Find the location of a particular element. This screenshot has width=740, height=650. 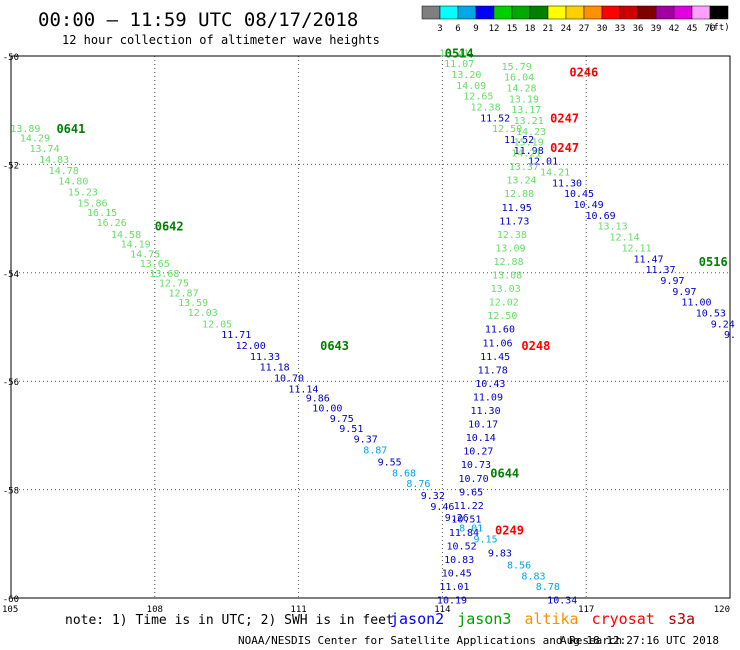

wave-height-label: 9.26 is located at coordinates (457, 518).